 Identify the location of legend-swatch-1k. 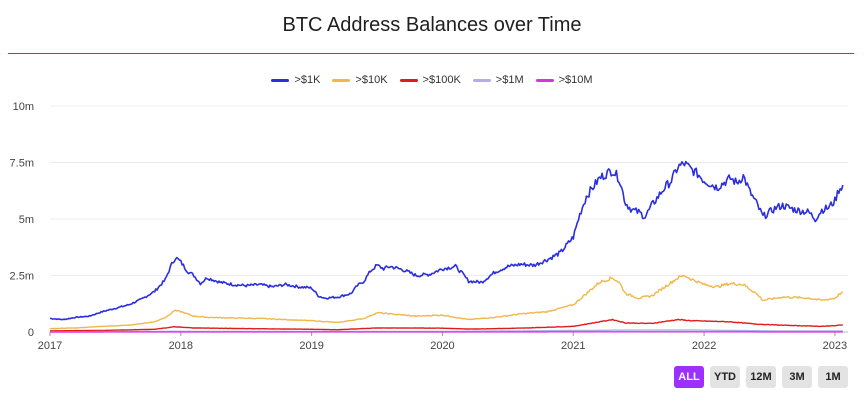
(280, 80).